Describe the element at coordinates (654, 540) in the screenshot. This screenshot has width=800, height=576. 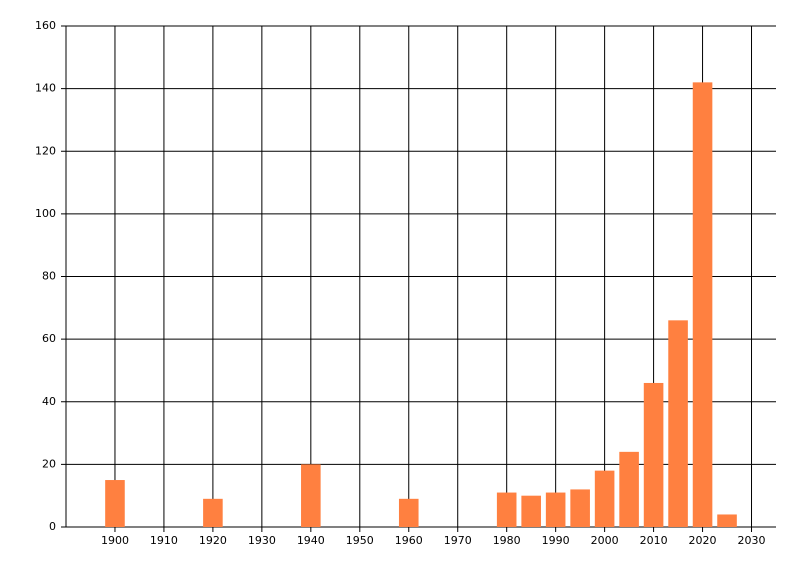
I see `x-tick-label: 2010` at that location.